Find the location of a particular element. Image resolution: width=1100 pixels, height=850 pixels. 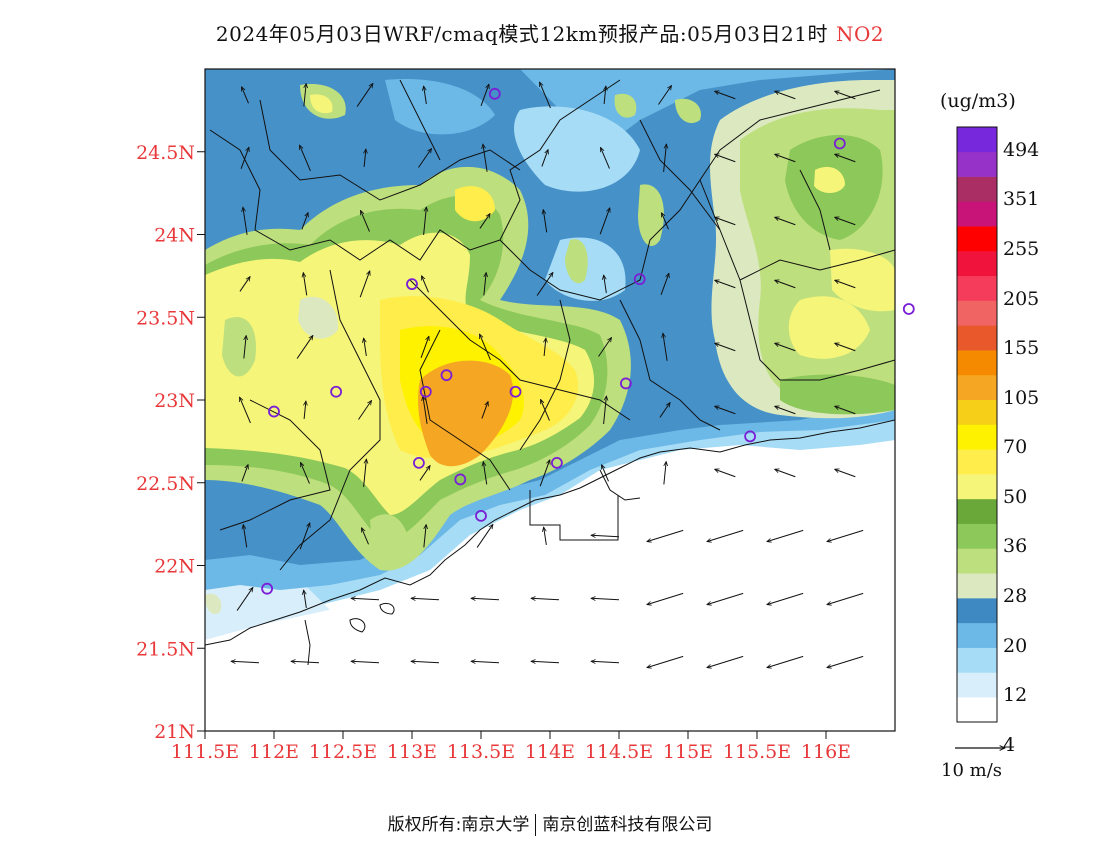

lat-tick-label: 24.5N is located at coordinates (165, 153).